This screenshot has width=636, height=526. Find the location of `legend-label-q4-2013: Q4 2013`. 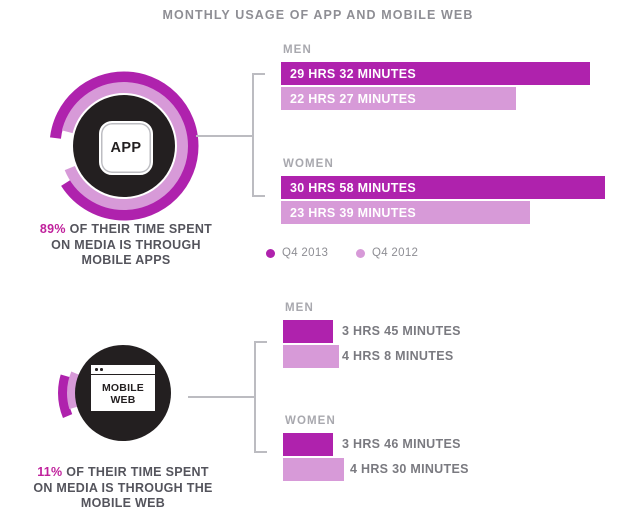

legend-label-q4-2013: Q4 2013 is located at coordinates (305, 253).